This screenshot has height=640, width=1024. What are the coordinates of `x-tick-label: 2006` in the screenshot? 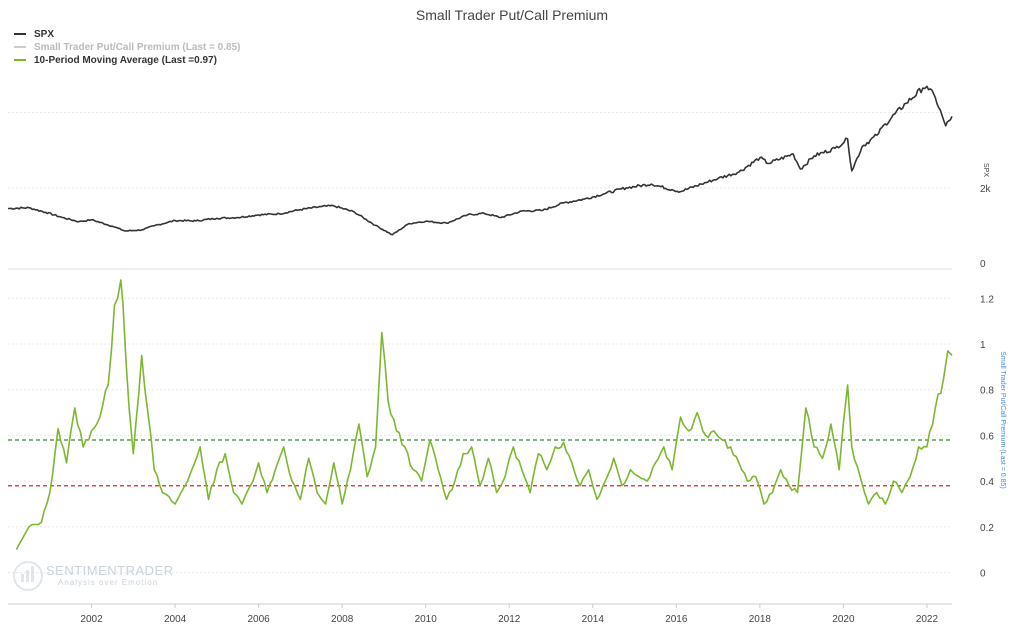 It's located at (258, 619).